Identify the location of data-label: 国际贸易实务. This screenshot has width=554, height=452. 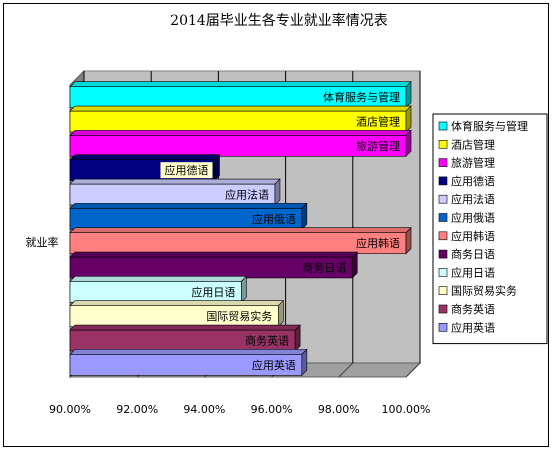
(239, 316).